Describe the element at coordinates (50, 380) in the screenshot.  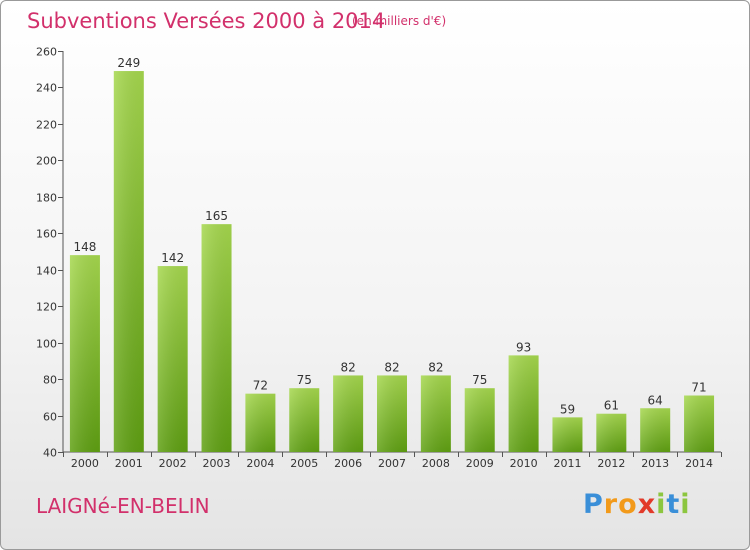
I see `y-tick-label: 80` at that location.